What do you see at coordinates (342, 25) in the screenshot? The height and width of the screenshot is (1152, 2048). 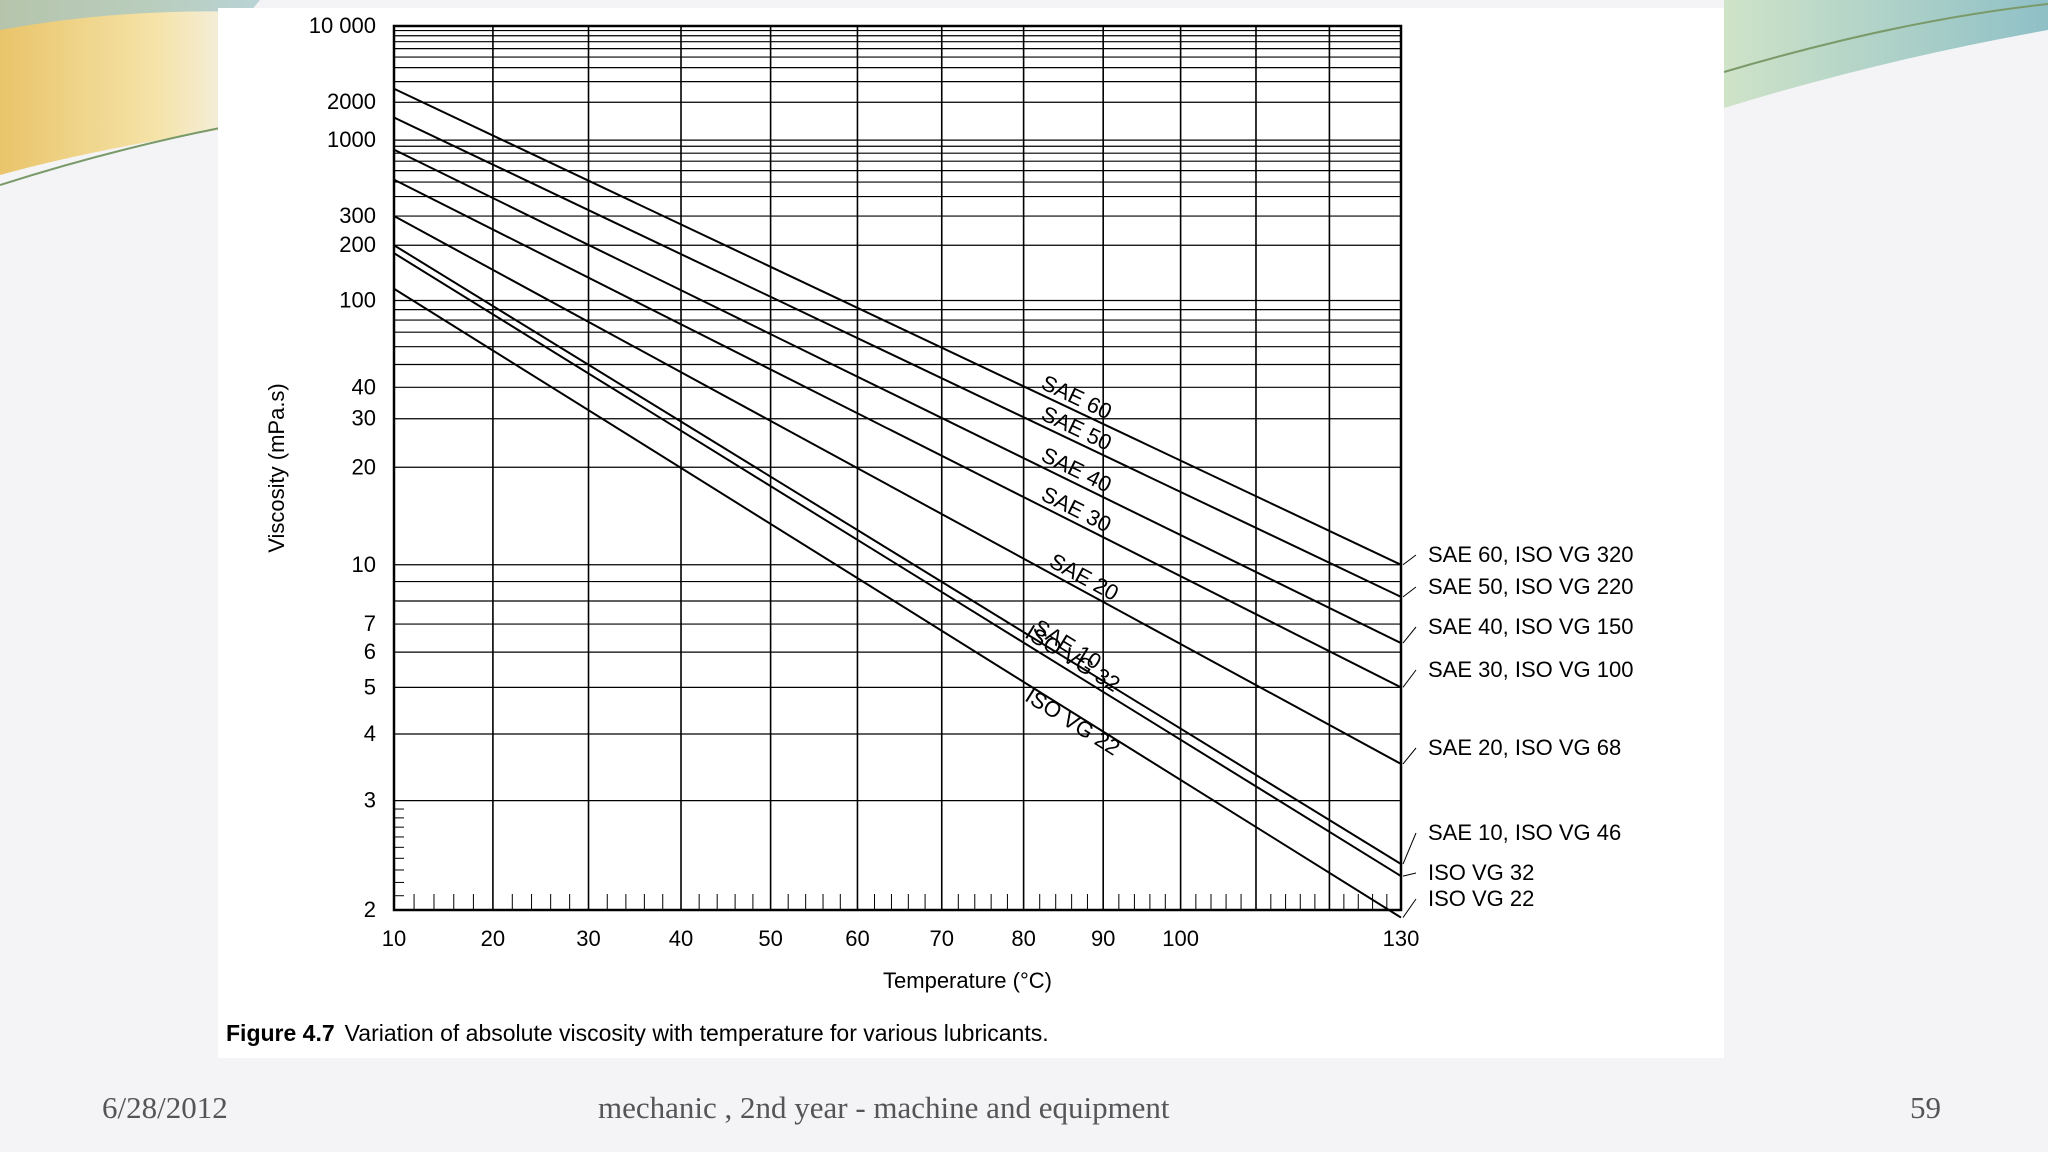 I see `y-tick-label: 10 000` at bounding box center [342, 25].